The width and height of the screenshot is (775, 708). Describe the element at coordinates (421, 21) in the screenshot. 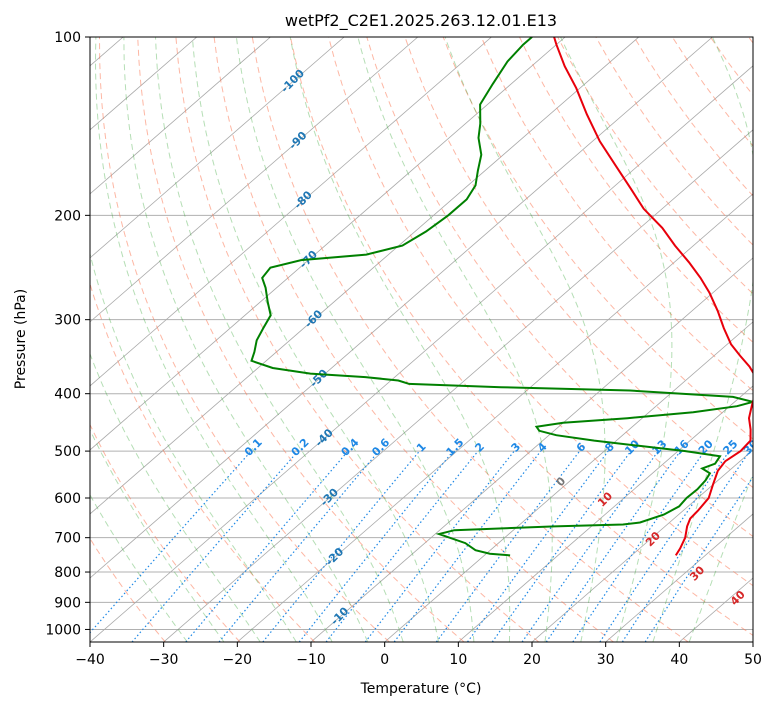

I see `chart-title: wetPf2_C2E1.2025.263.12.01.E13` at that location.